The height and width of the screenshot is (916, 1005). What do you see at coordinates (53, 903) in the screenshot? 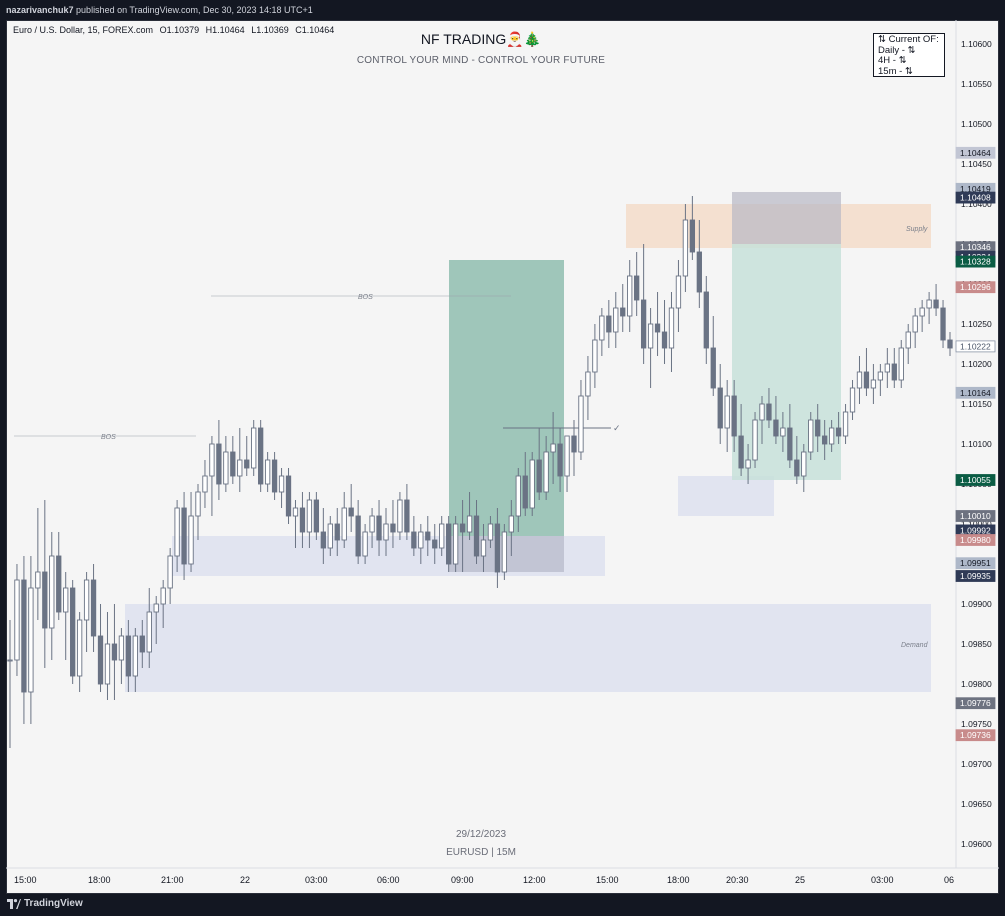
I see `brand-name: TradingView` at bounding box center [53, 903].